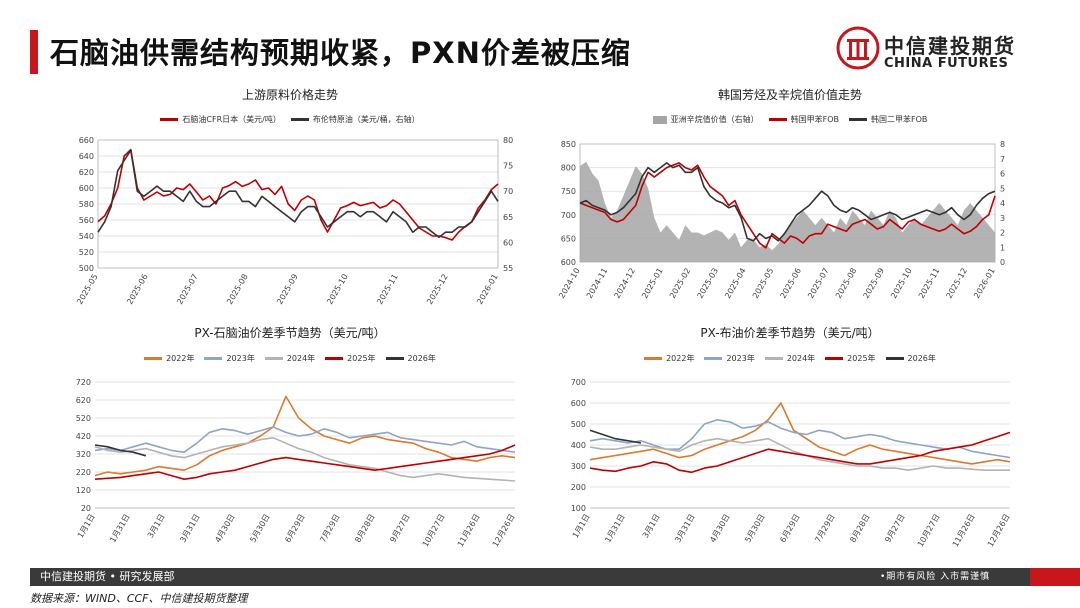  I want to click on y2-tick-label: 2, so click(1002, 233).